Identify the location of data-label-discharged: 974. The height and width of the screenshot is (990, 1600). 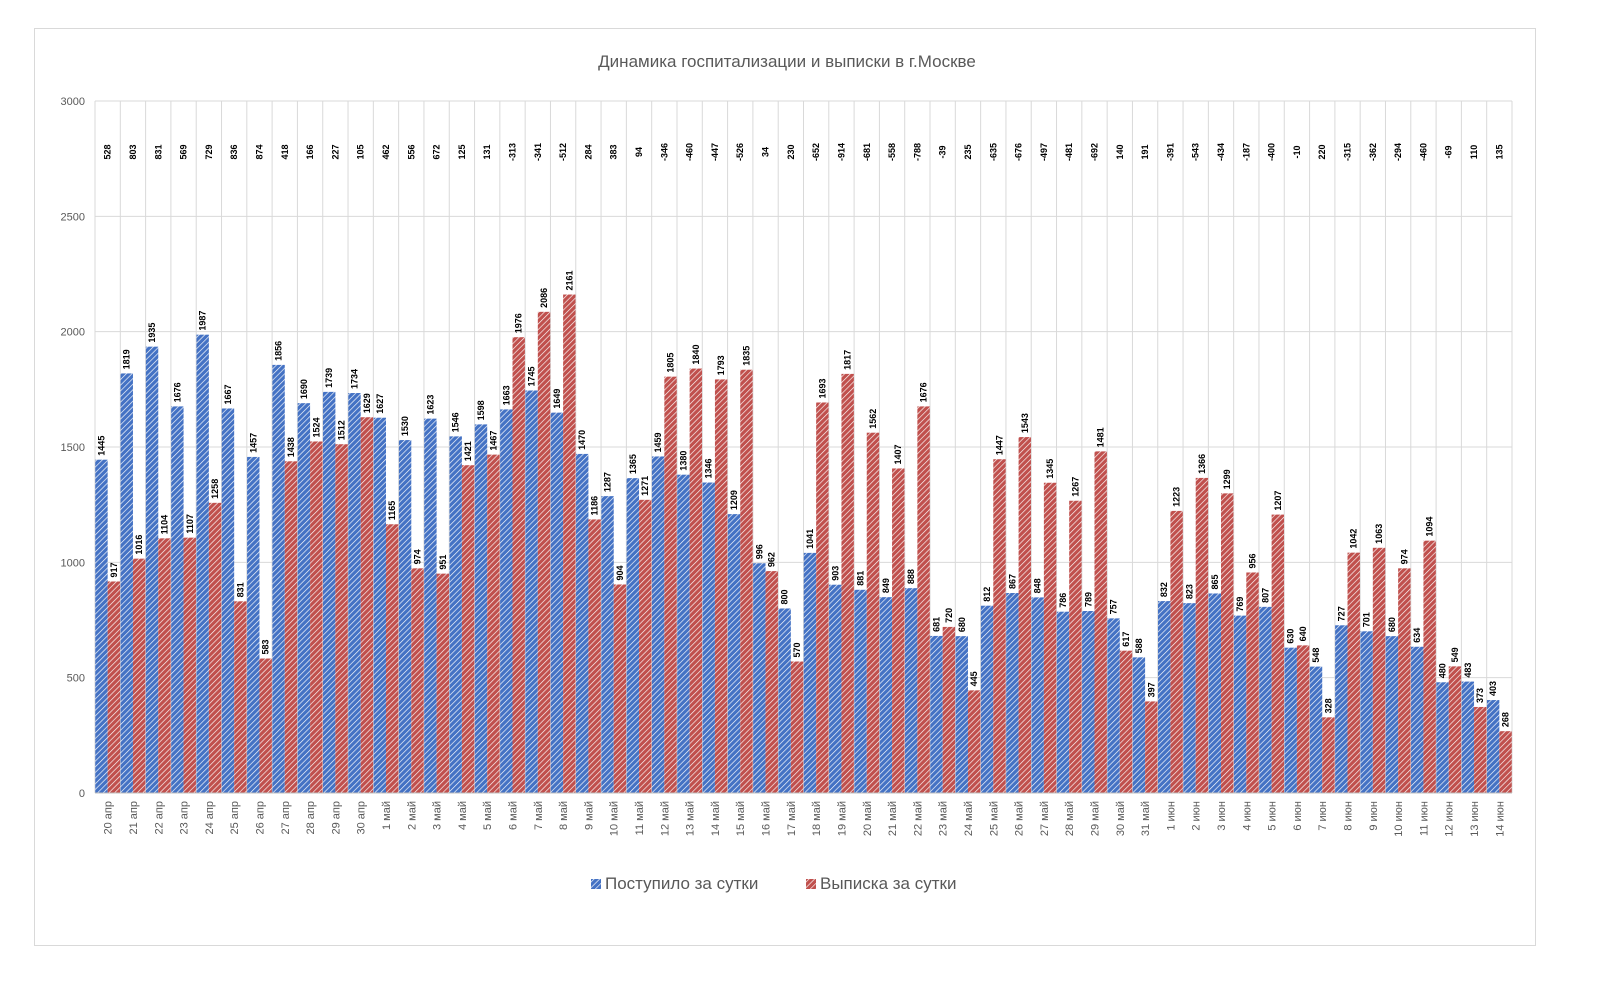
(1404, 556).